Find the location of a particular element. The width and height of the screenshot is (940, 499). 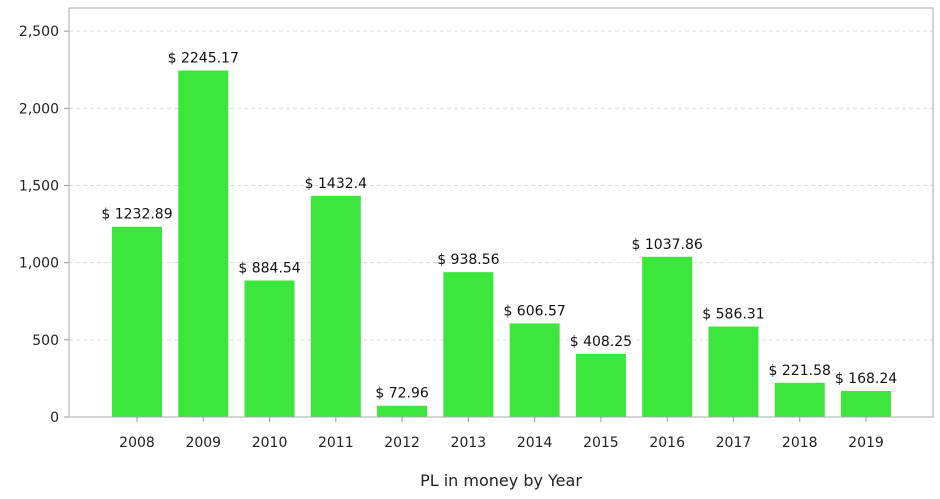

y-tick-label: 1,500 is located at coordinates (39, 186).